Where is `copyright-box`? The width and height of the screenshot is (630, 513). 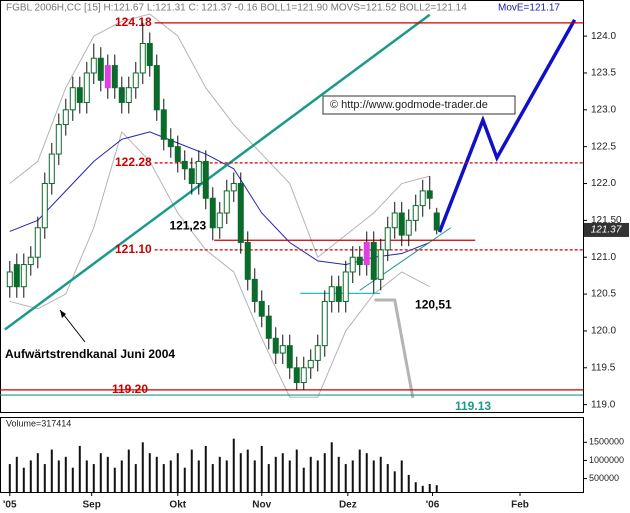 copyright-box is located at coordinates (419, 105).